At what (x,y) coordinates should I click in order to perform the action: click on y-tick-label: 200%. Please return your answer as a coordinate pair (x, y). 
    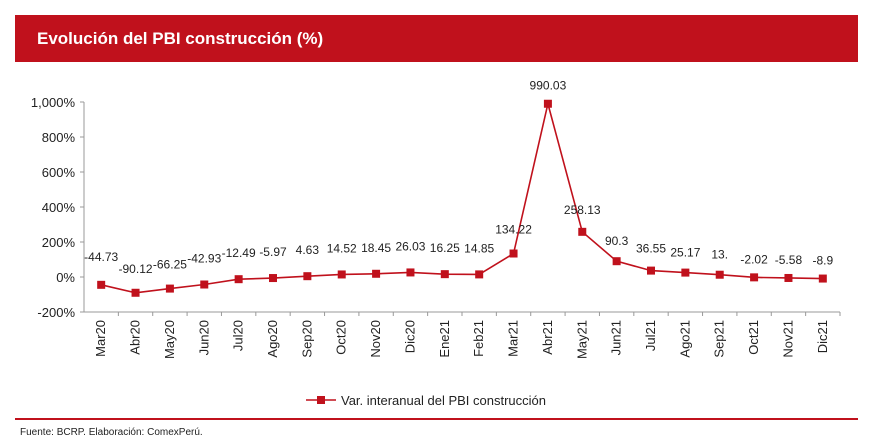
    Looking at the image, I should click on (59, 242).